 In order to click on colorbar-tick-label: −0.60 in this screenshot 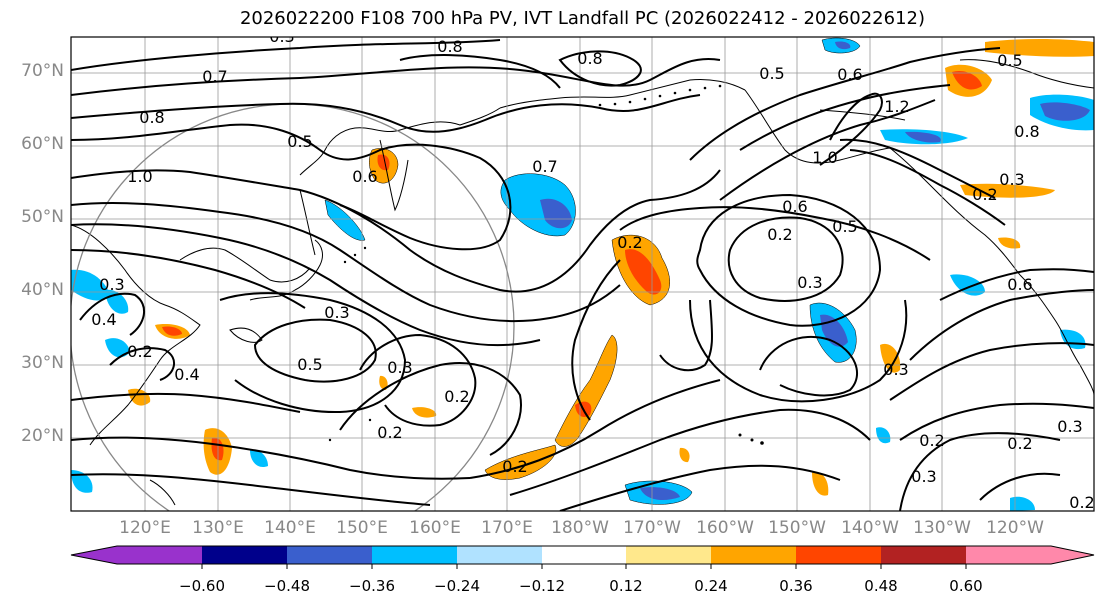, I will do `click(202, 586)`.